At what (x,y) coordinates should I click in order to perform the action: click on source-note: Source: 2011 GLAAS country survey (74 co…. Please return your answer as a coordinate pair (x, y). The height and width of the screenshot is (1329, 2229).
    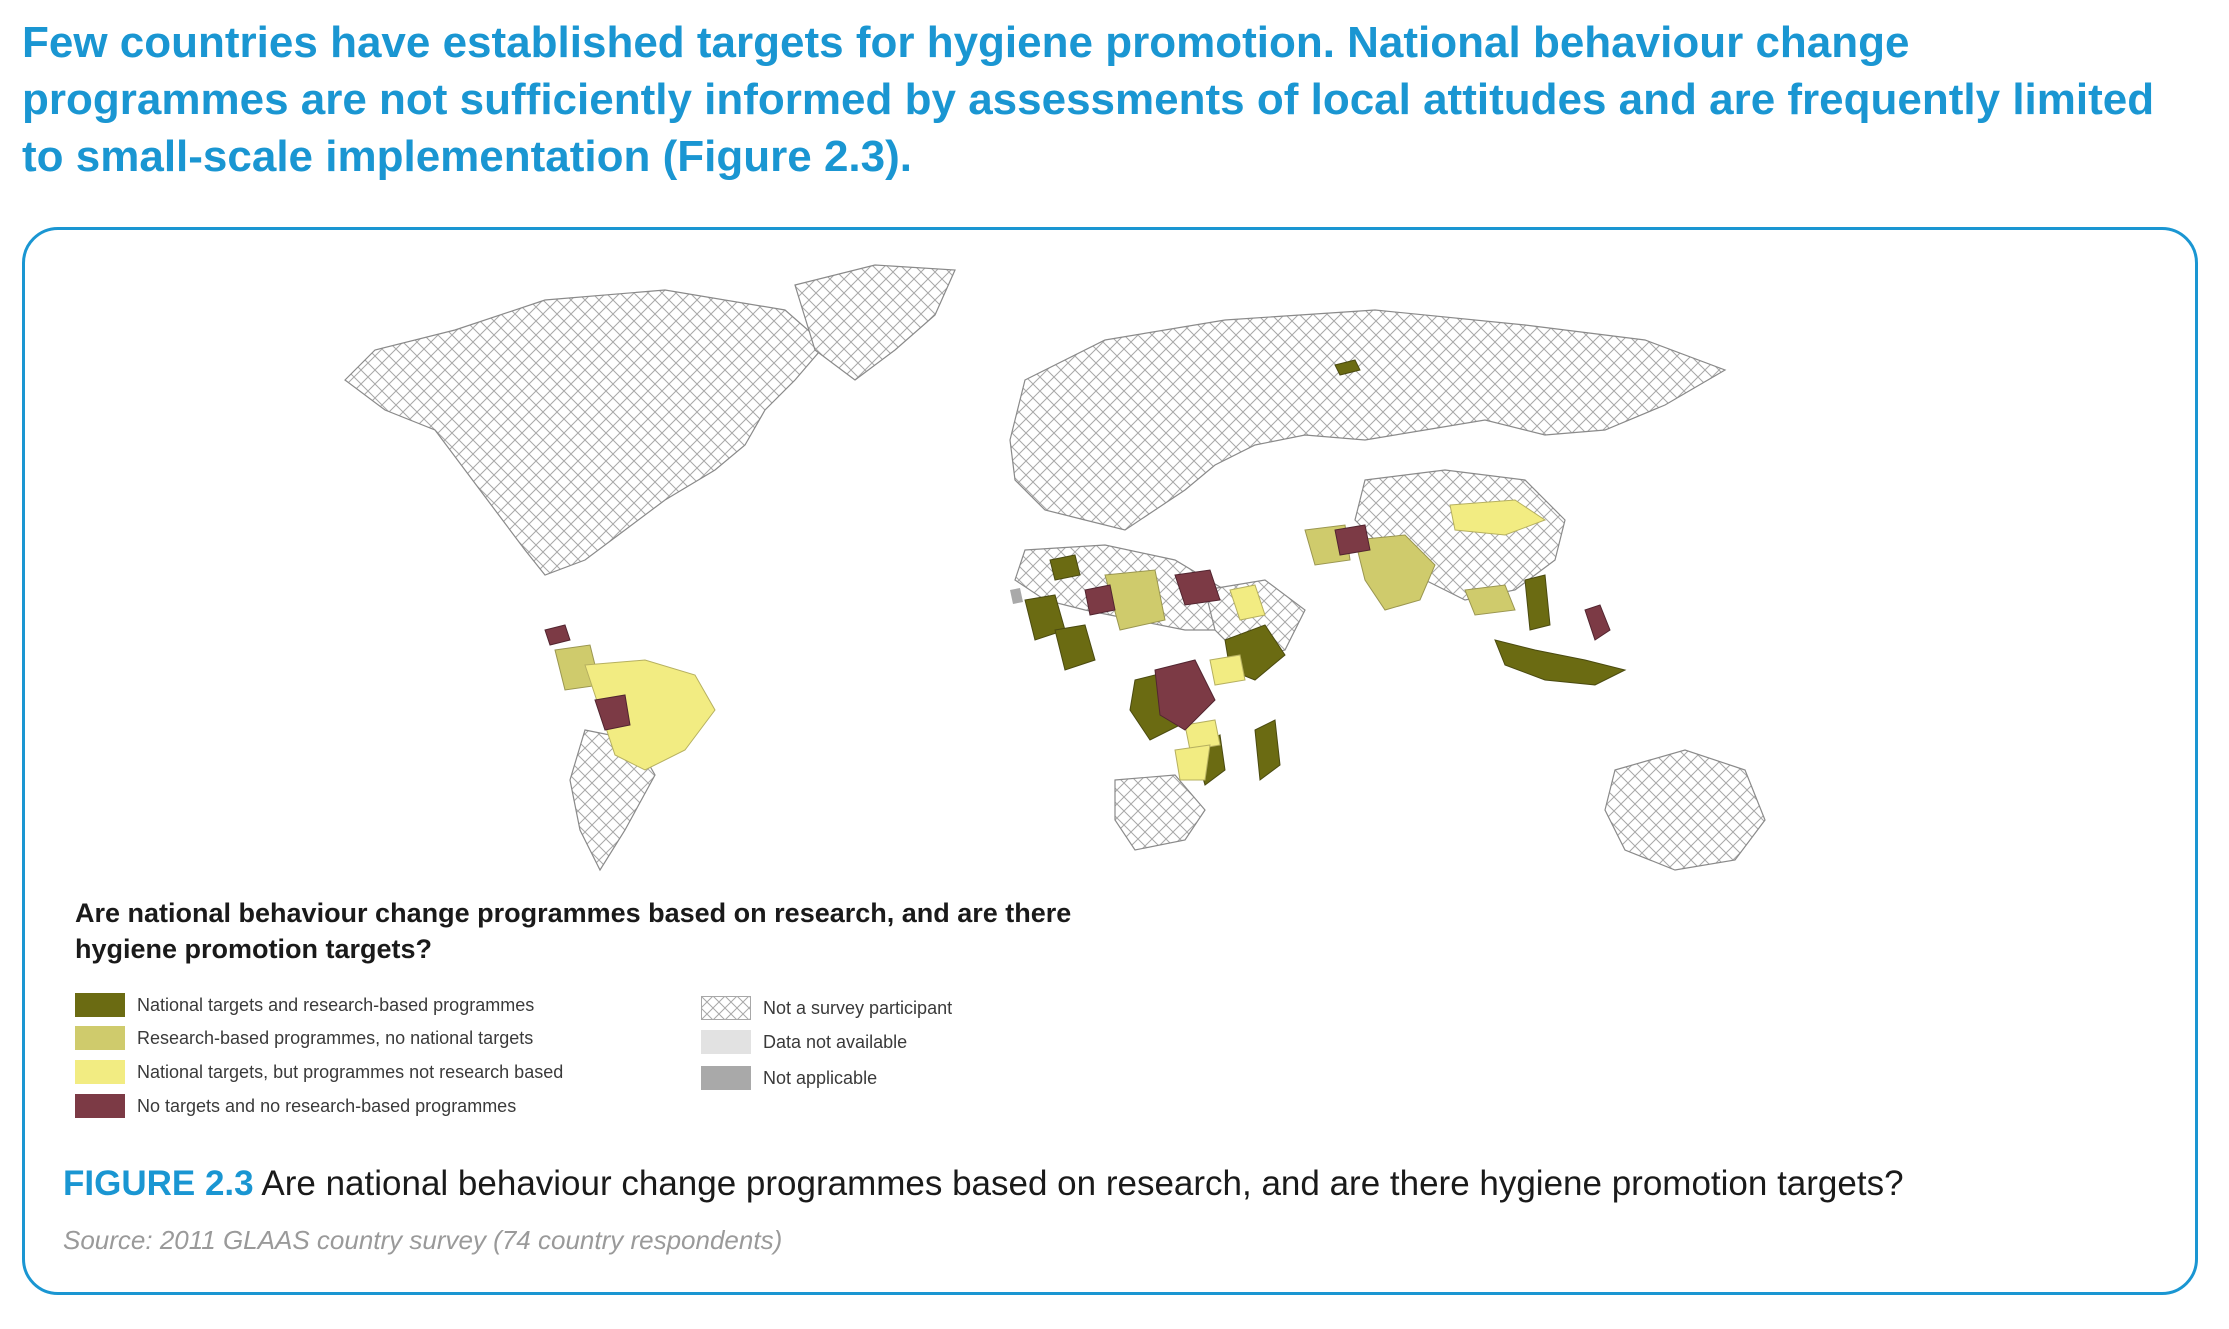
    Looking at the image, I should click on (423, 1240).